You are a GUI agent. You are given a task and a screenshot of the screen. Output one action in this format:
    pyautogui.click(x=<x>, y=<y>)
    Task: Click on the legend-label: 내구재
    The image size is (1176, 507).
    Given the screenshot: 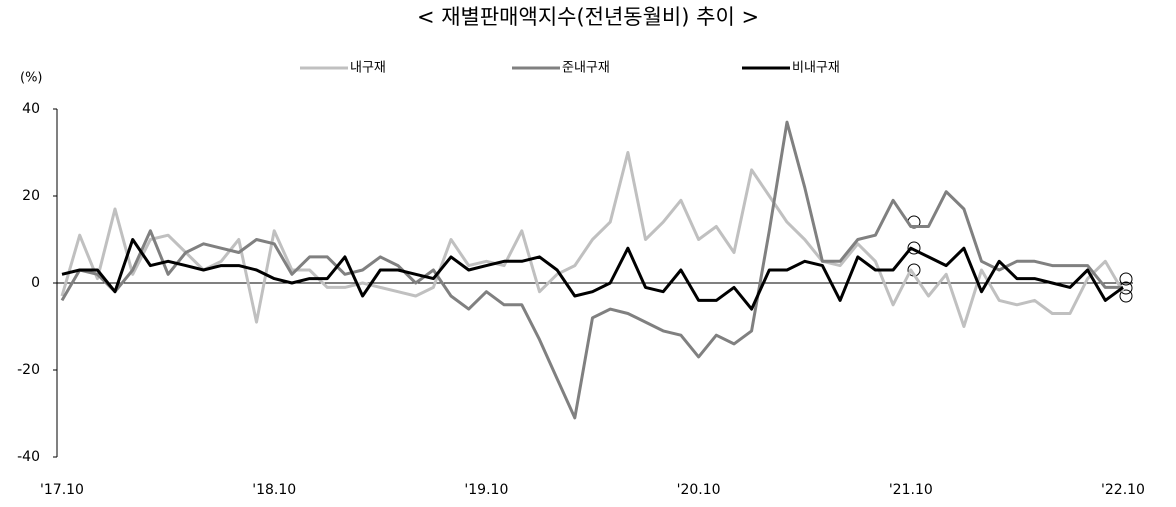 What is the action you would take?
    pyautogui.click(x=368, y=68)
    